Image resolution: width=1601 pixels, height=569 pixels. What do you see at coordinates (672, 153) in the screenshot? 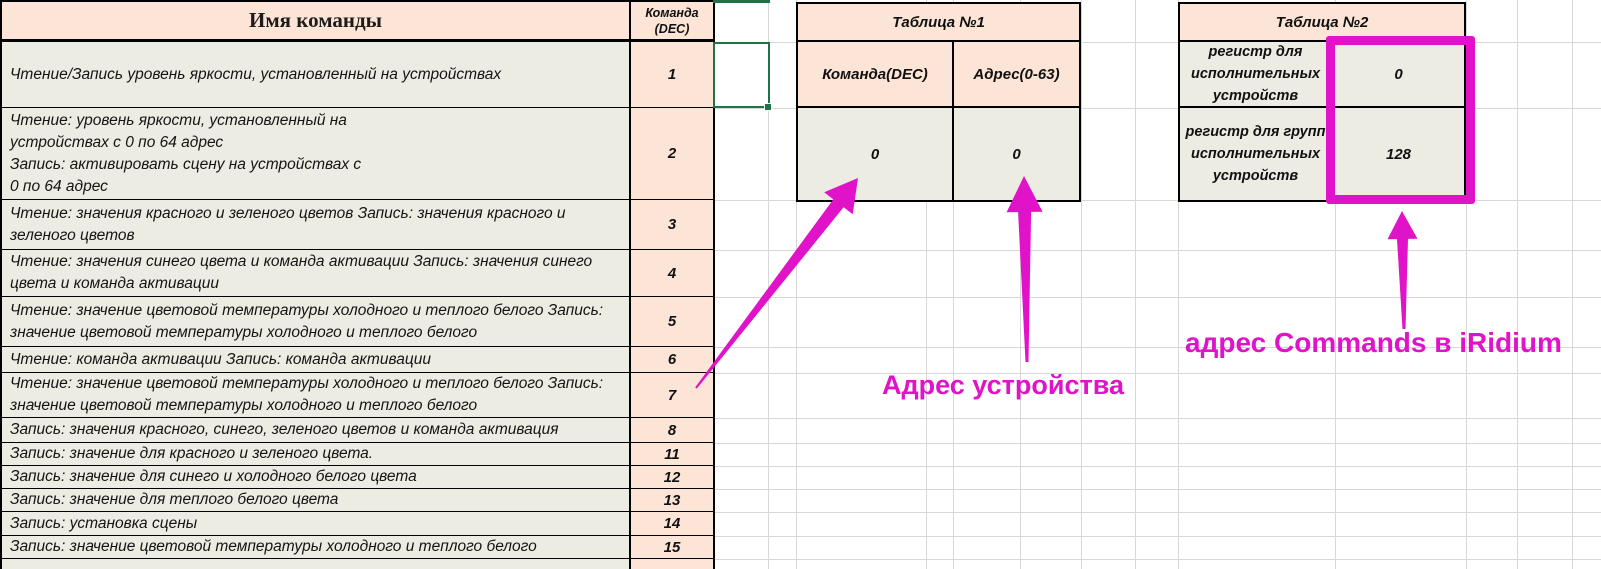
I see `command-dec-cell: 2` at bounding box center [672, 153].